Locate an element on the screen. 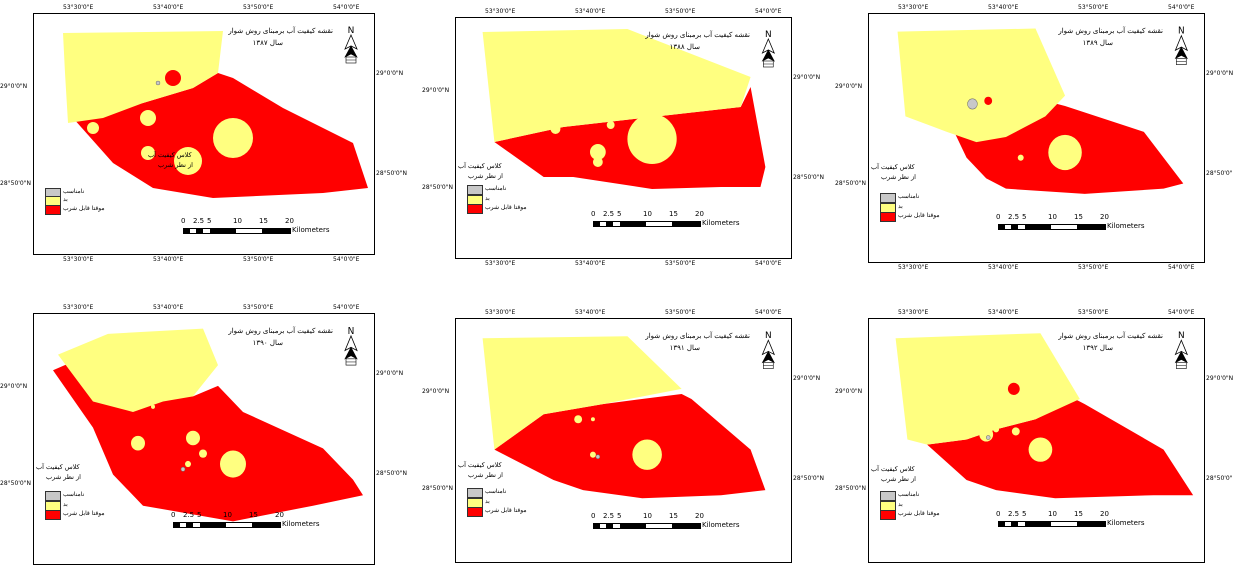  top-longitude-label: 53°30'0"E is located at coordinates (78, 7).